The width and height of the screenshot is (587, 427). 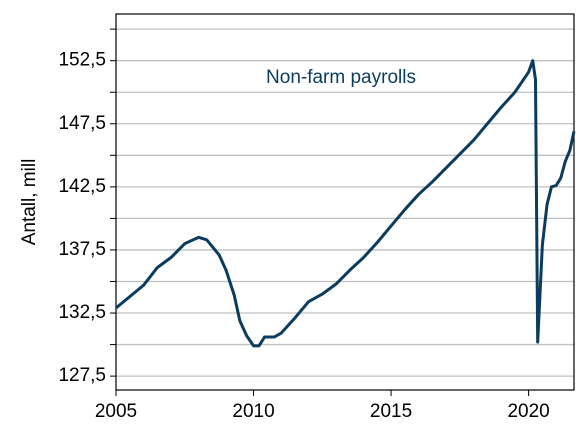 What do you see at coordinates (116, 411) in the screenshot?
I see `x-tick-label: 2005` at bounding box center [116, 411].